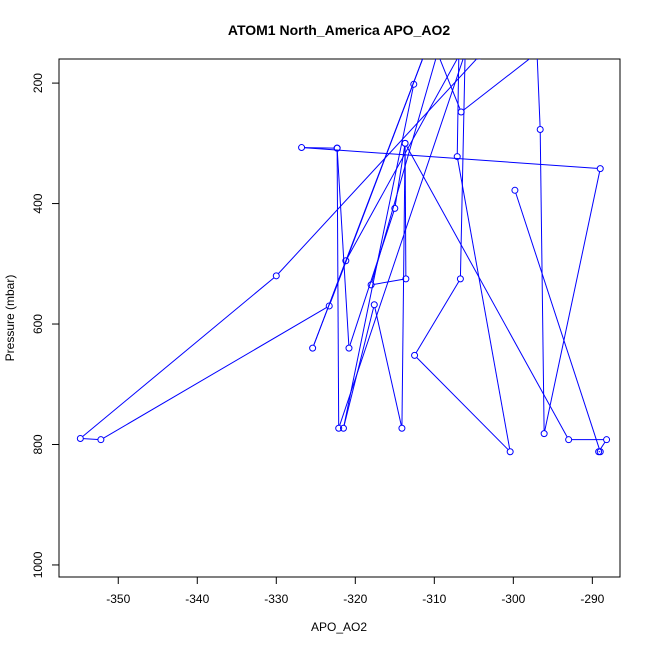 The height and width of the screenshot is (650, 650). I want to click on y-tick-label: 200, so click(38, 83).